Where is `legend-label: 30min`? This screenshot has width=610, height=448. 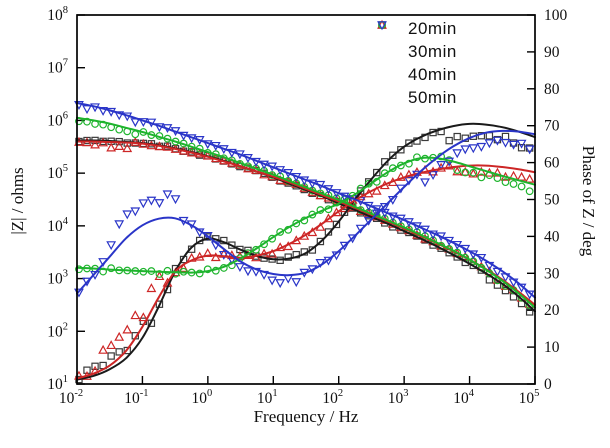 legend-label: 30min is located at coordinates (432, 51).